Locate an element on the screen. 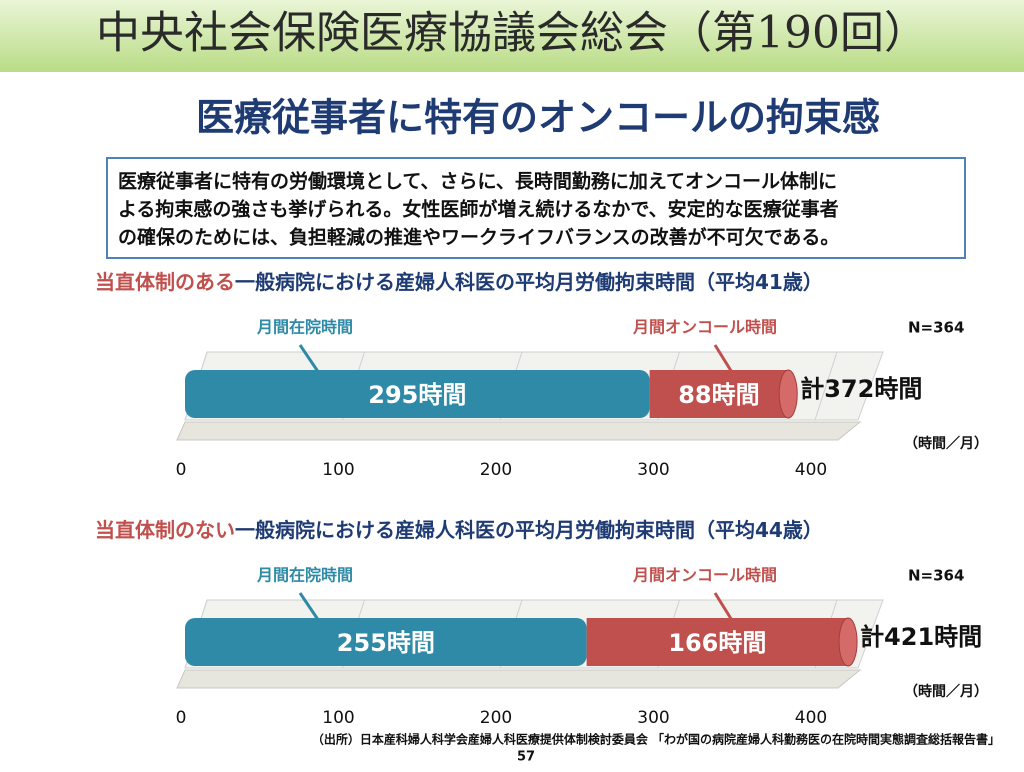  heading: 医療従事者に特有のオンコールの拘束感 is located at coordinates (538, 118).